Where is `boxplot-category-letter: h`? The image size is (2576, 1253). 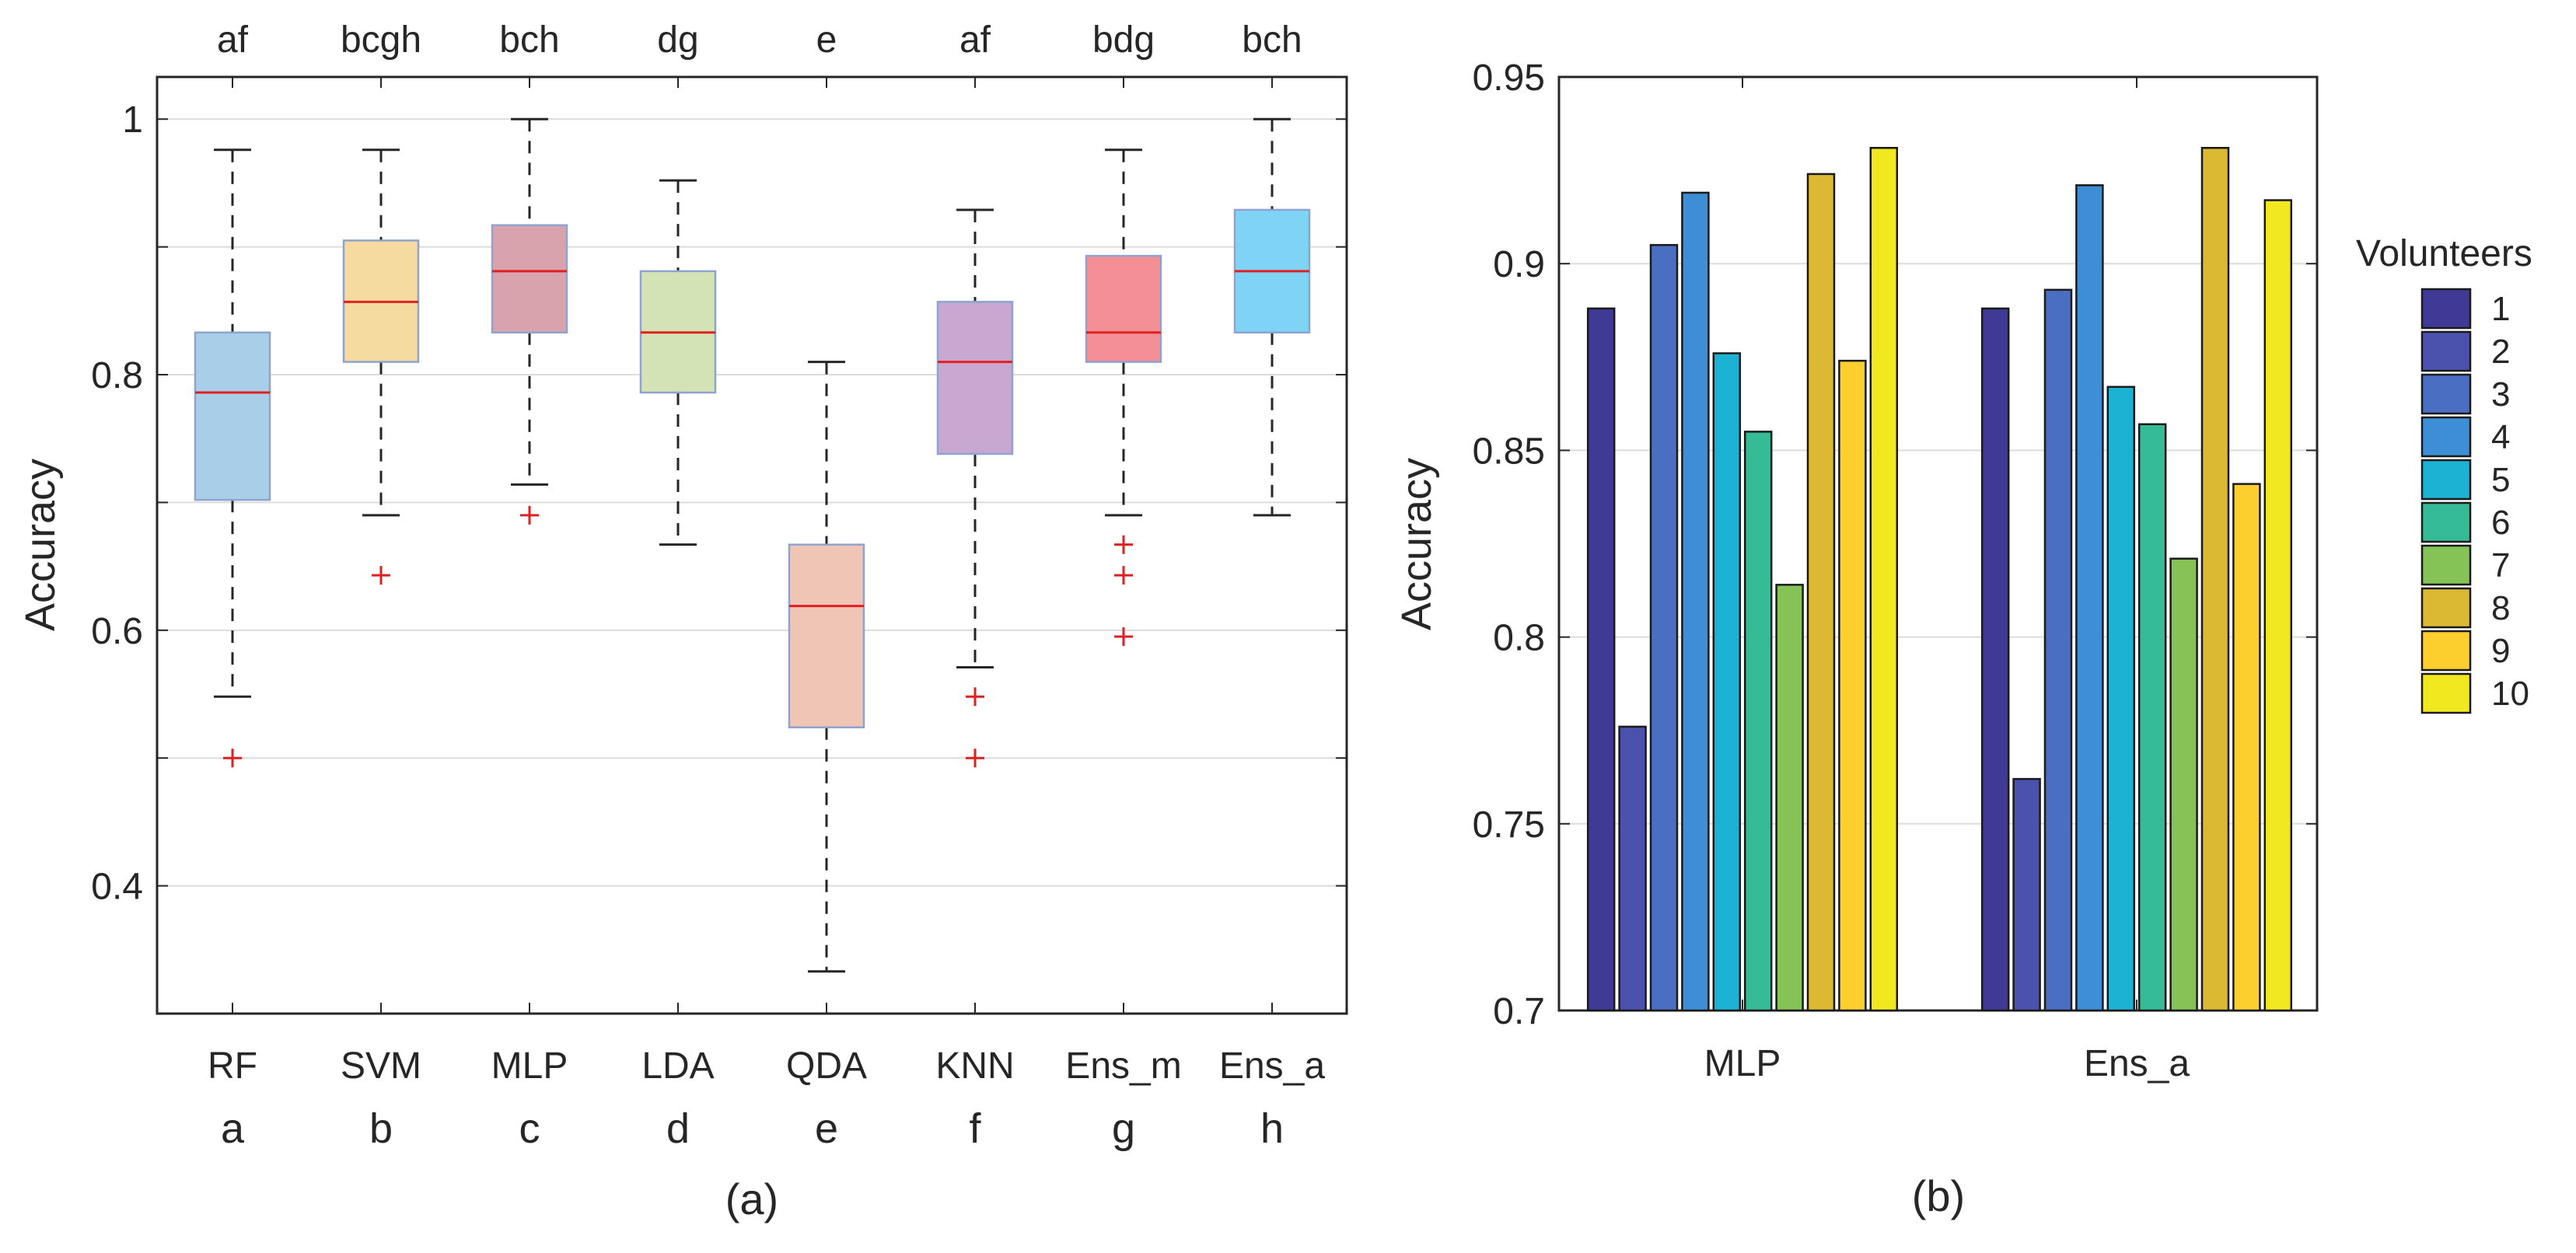 boxplot-category-letter: h is located at coordinates (1272, 1128).